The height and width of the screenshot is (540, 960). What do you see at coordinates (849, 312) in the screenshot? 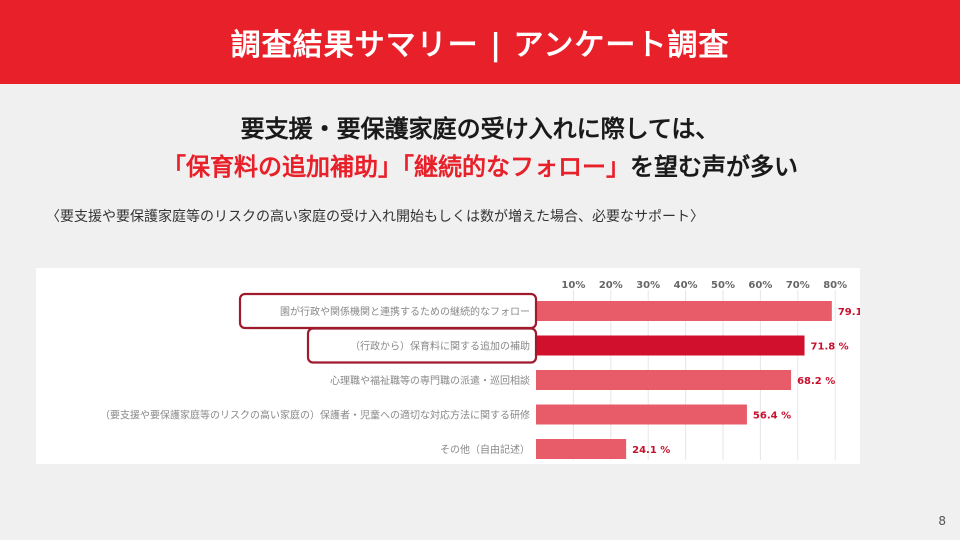
I see `value-label: 79.1 %` at bounding box center [849, 312].